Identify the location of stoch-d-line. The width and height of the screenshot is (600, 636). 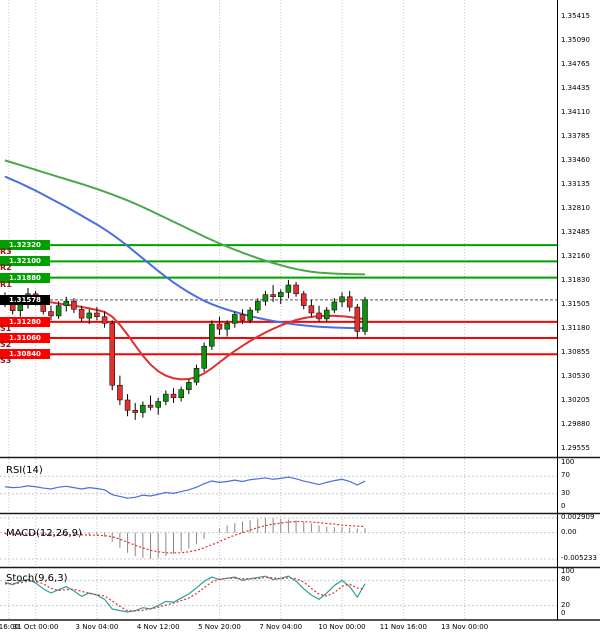
(185, 594).